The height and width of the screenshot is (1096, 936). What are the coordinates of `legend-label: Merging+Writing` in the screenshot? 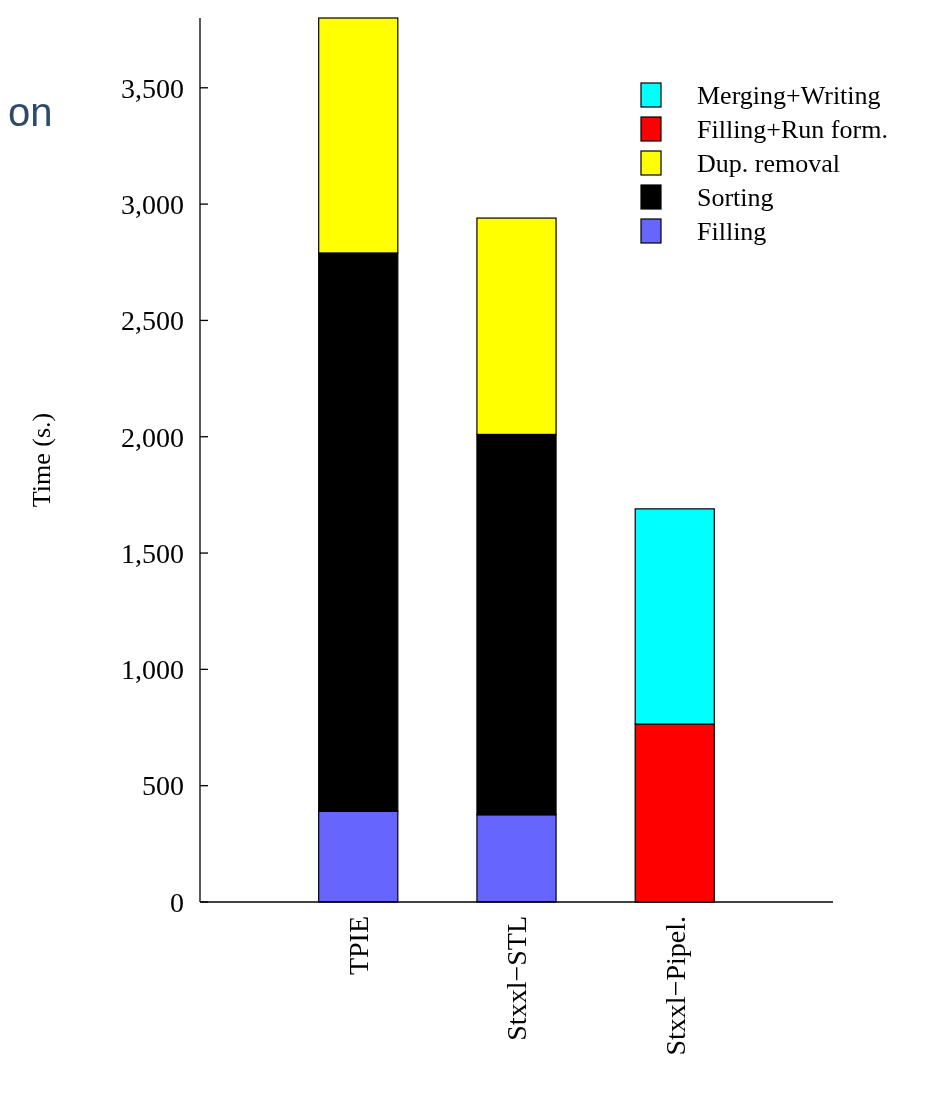 It's located at (789, 96).